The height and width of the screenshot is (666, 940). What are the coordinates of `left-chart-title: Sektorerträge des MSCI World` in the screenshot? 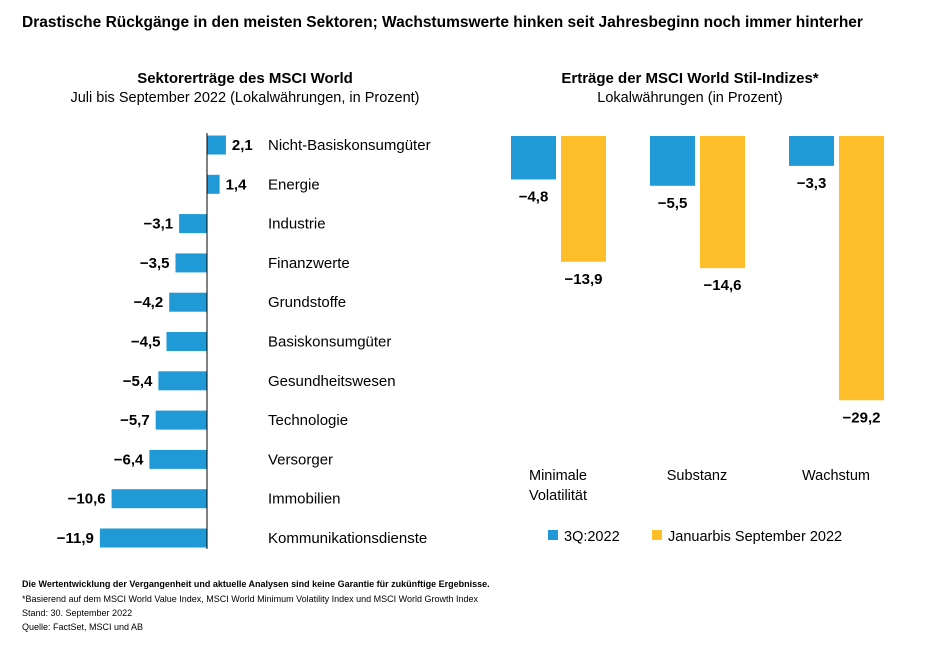 It's located at (245, 78).